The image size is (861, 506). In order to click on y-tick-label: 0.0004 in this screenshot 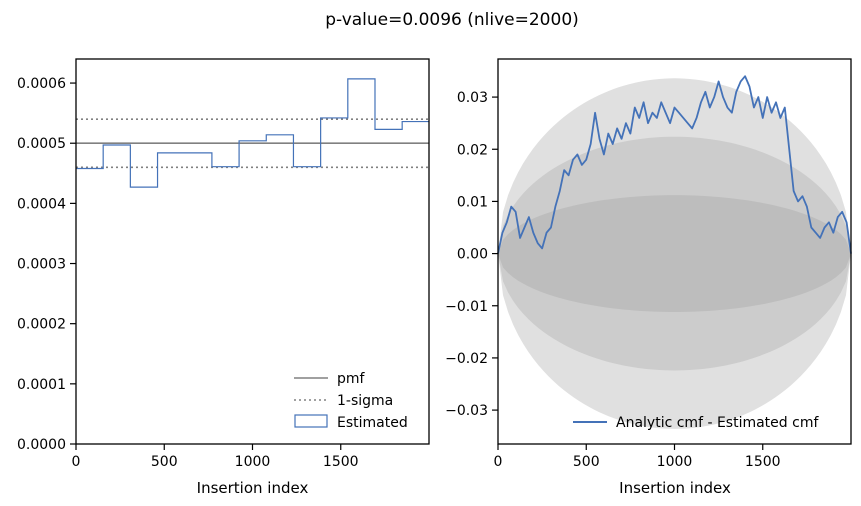, I will do `click(41, 204)`.